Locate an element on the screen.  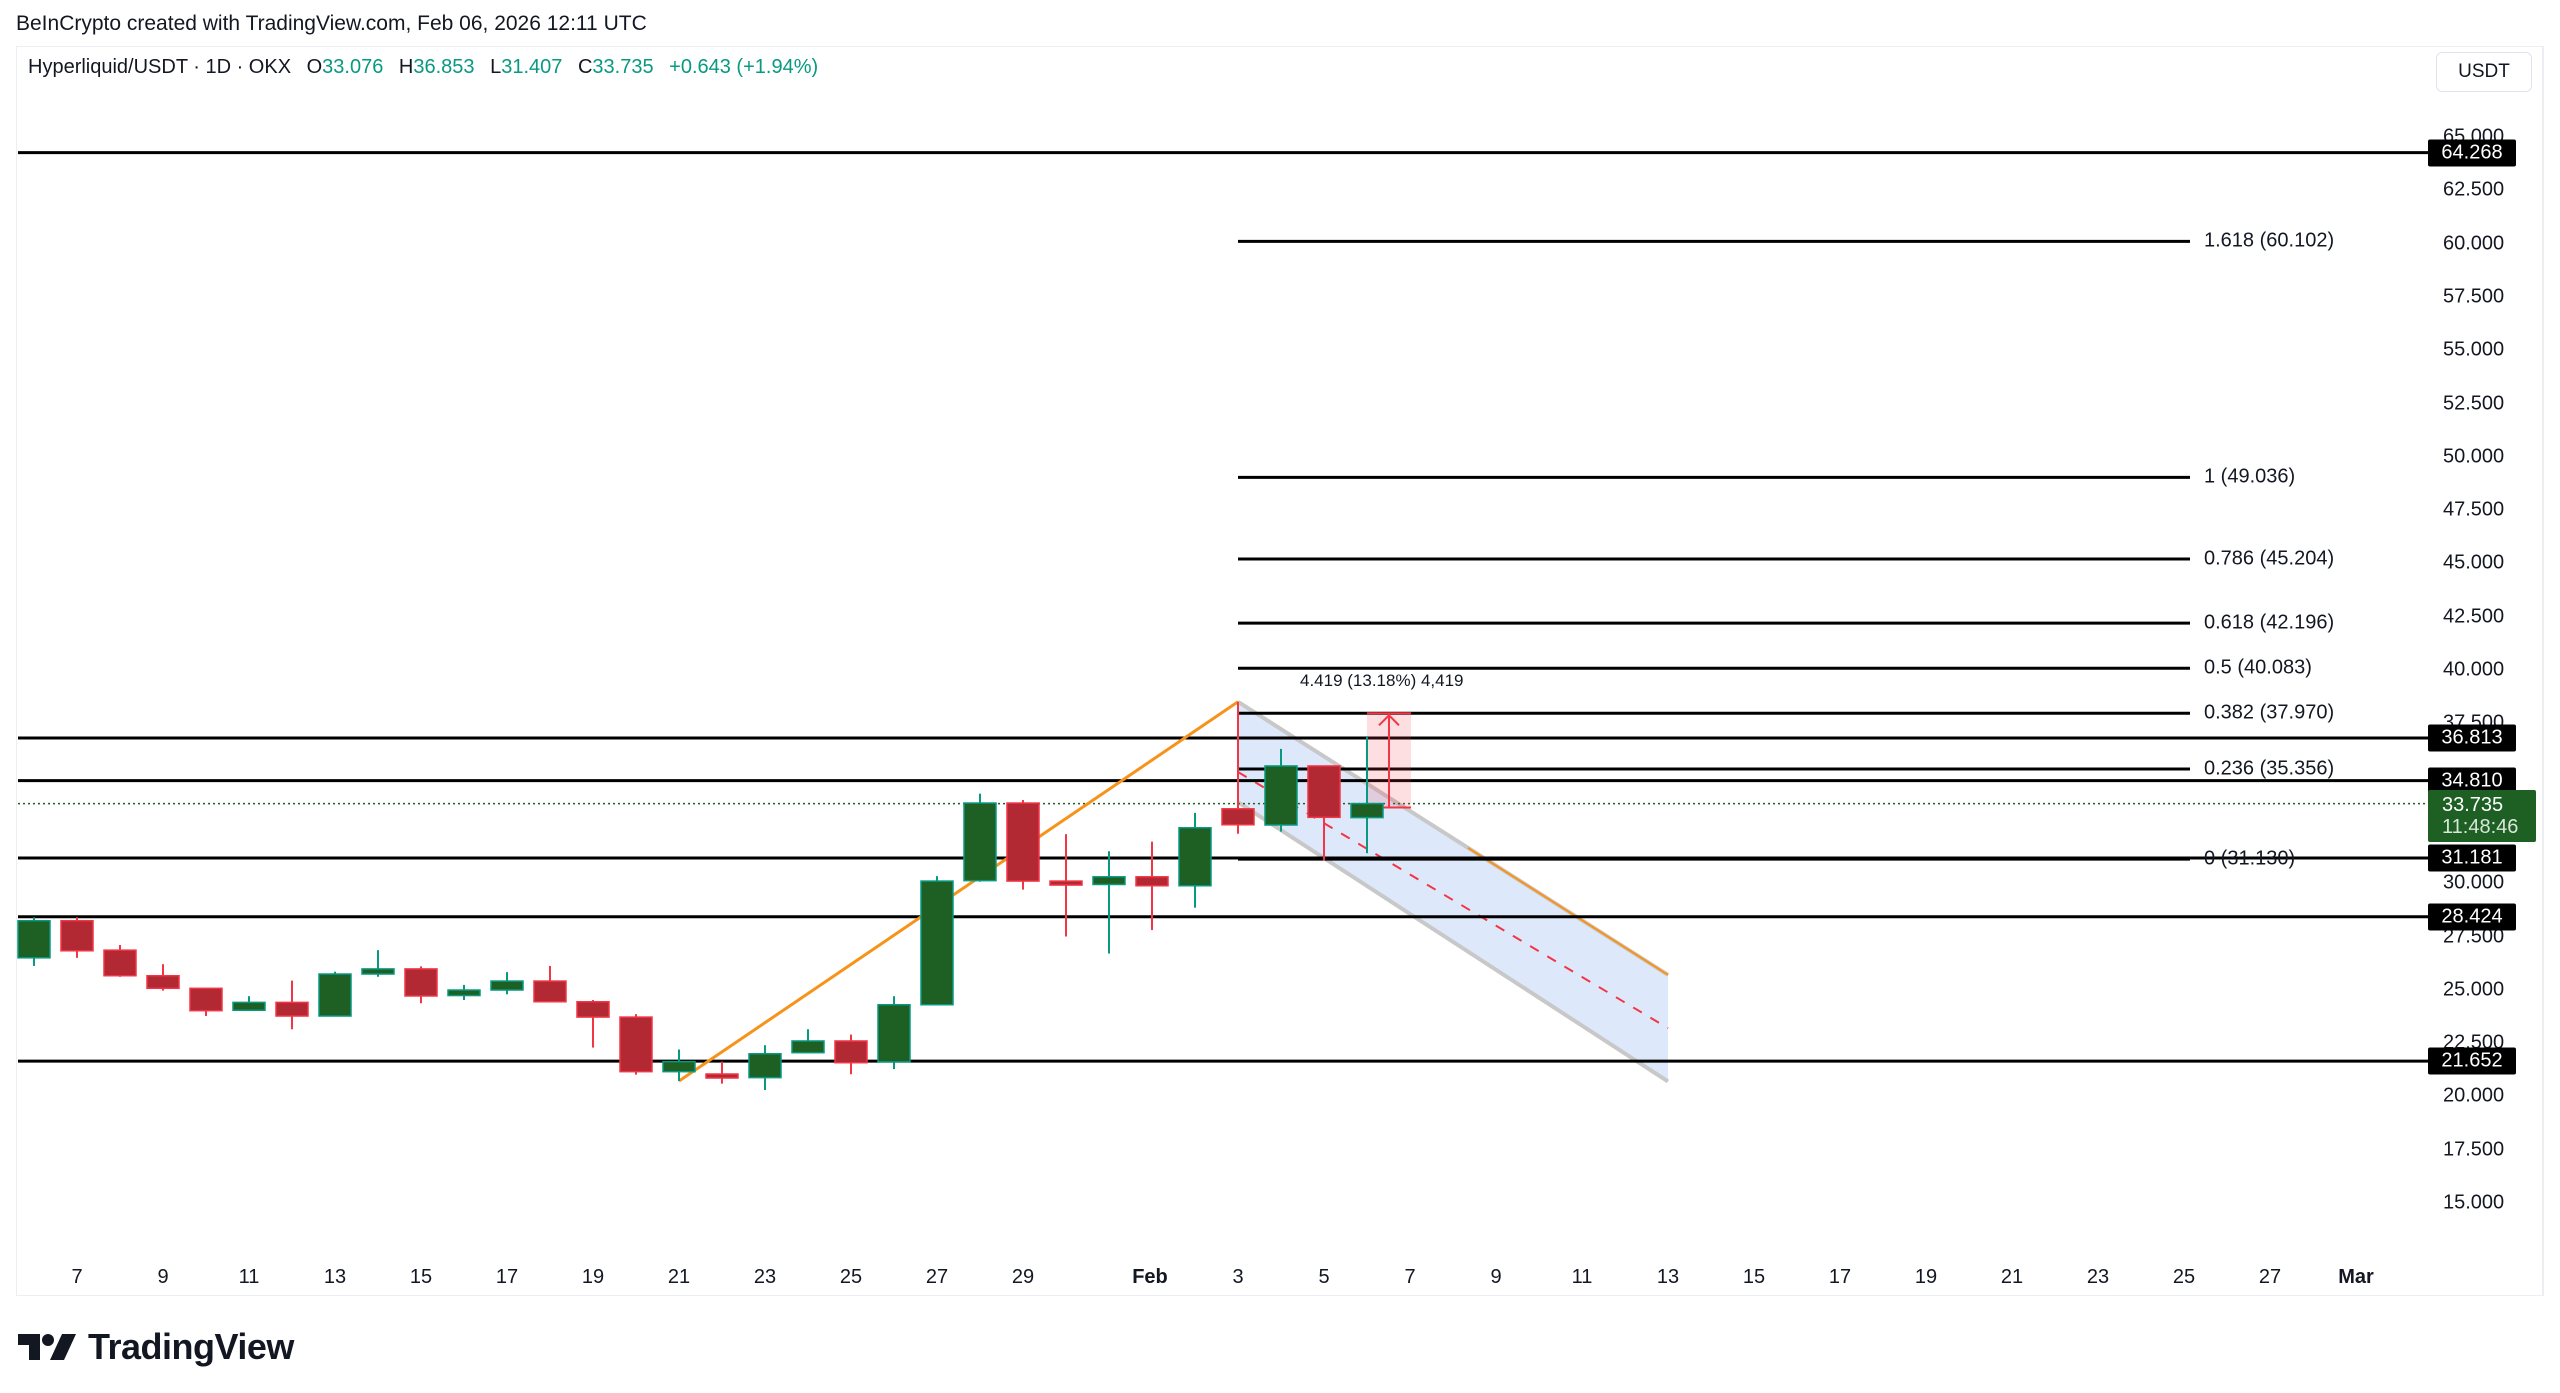
date-tick: 5 is located at coordinates (1324, 1277).